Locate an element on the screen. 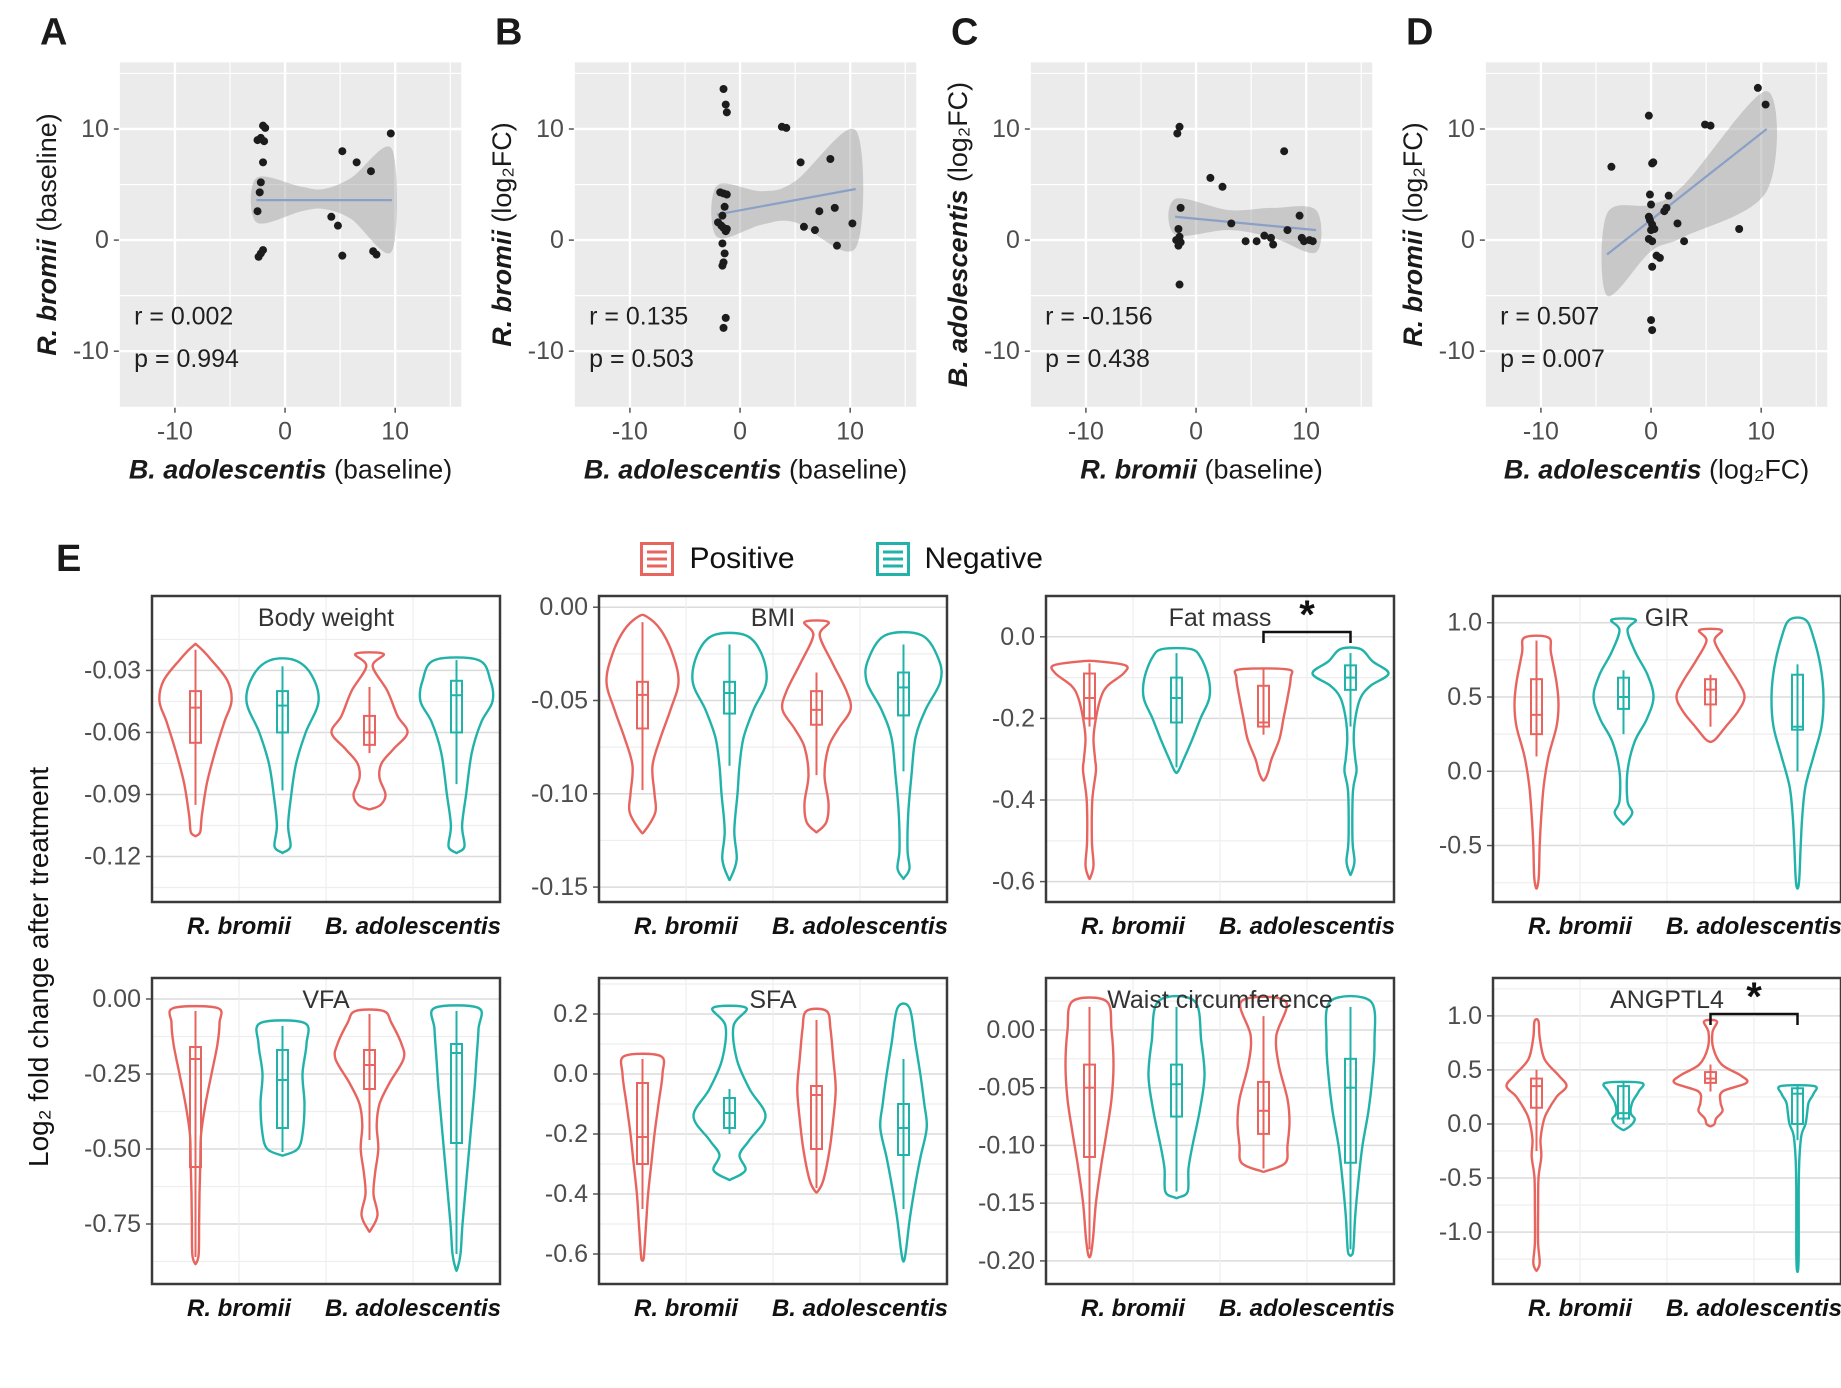 This screenshot has height=1388, width=1841. svg-text: r = 0.135 is located at coordinates (638, 317).